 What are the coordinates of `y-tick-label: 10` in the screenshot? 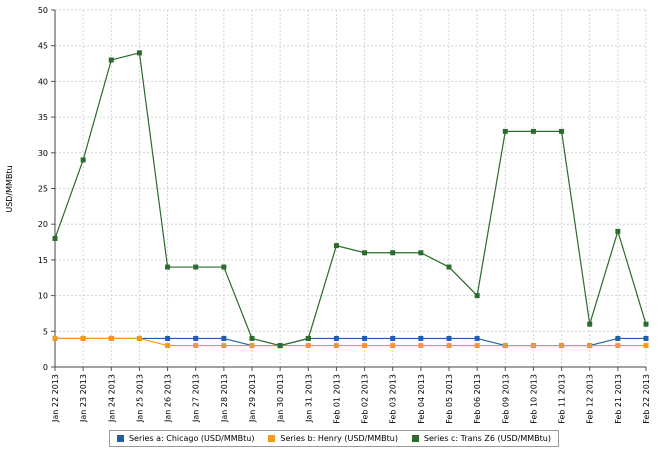 It's located at (43, 296).